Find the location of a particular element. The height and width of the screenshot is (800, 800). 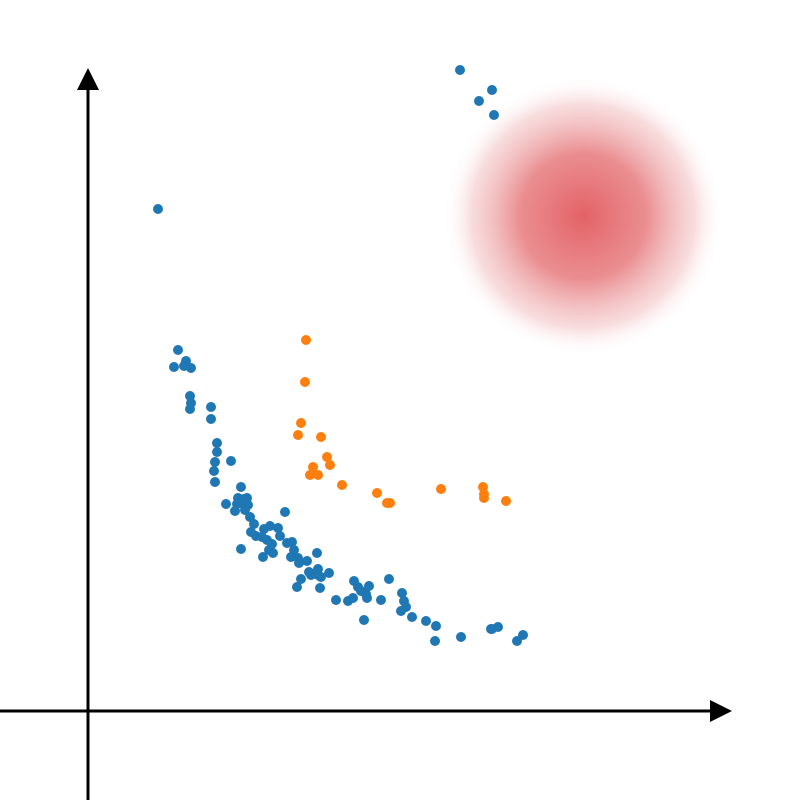

y-axis-arrowhead is located at coordinates (88, 79).